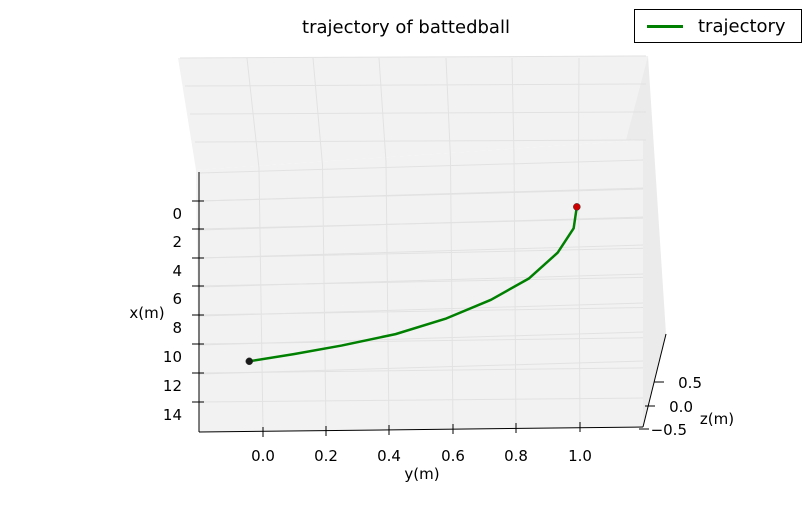 The width and height of the screenshot is (812, 512). What do you see at coordinates (326, 456) in the screenshot?
I see `y-tick-label: 0.2` at bounding box center [326, 456].